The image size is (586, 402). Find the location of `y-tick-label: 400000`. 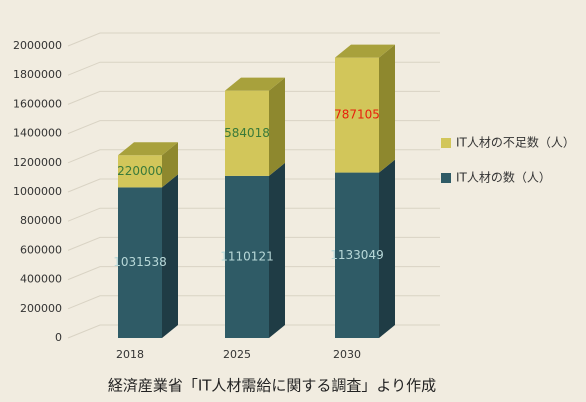

y-tick-label: 400000 is located at coordinates (41, 279).